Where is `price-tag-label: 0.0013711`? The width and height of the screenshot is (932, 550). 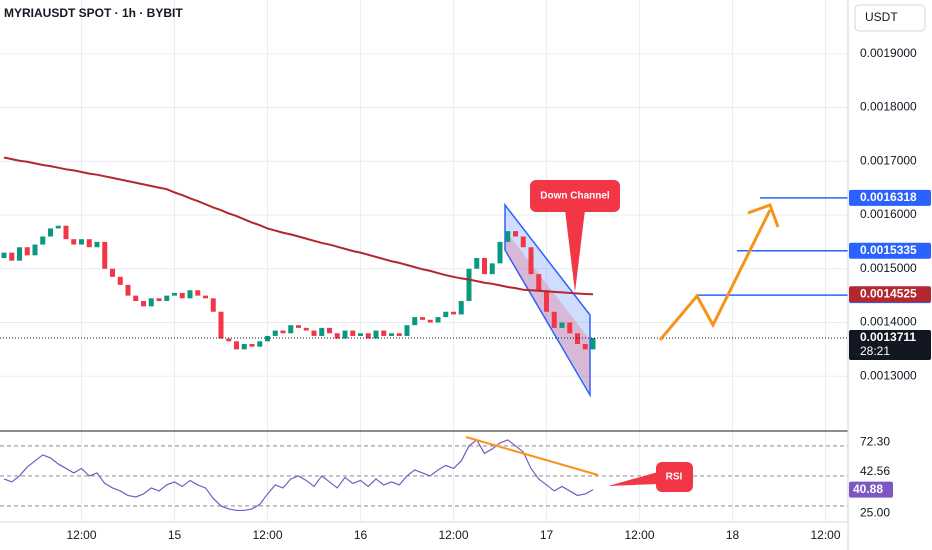 price-tag-label: 0.0013711 is located at coordinates (888, 337).